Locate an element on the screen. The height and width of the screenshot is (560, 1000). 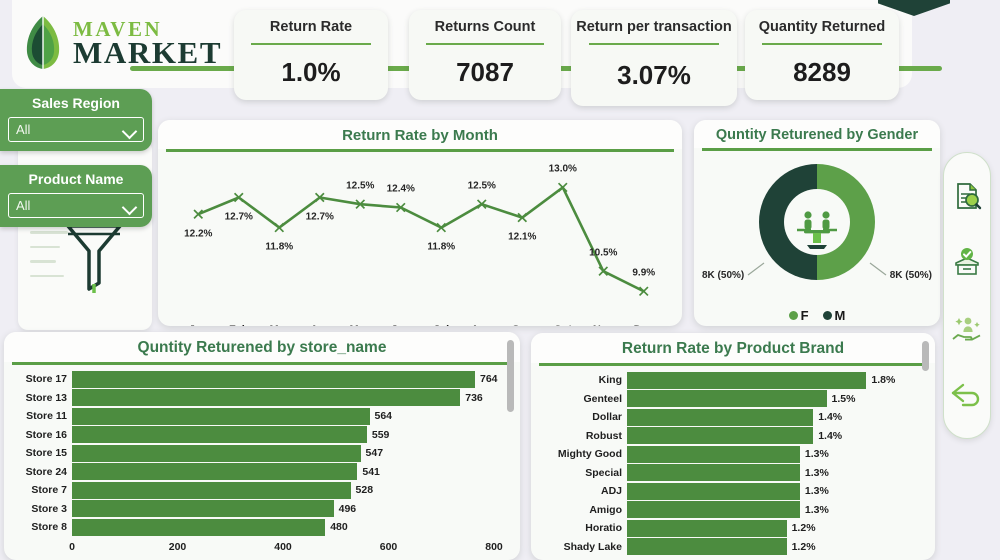
legend-item-m: M is located at coordinates (834, 315).